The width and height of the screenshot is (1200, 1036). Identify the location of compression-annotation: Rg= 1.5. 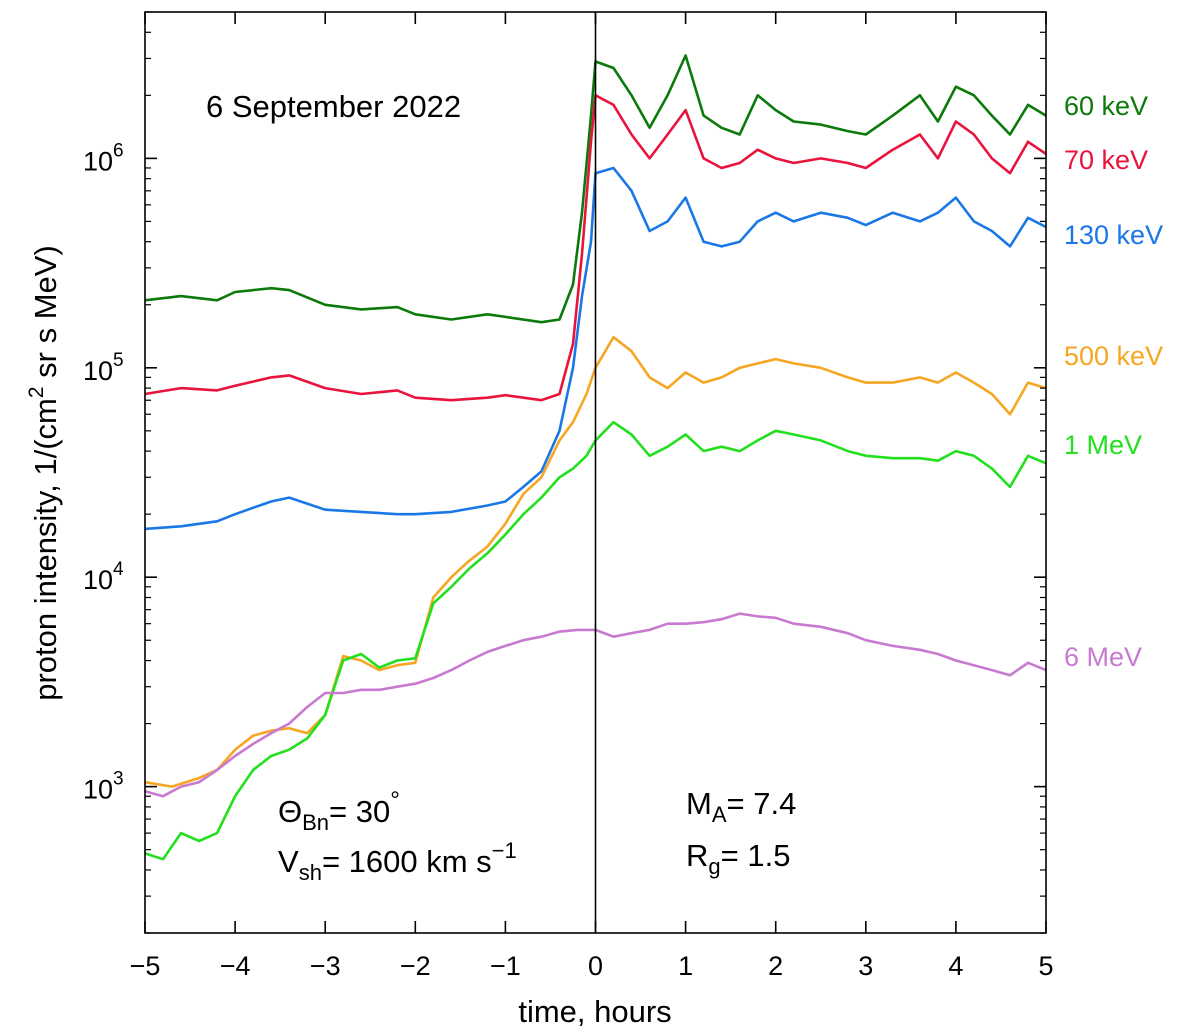
(738, 858).